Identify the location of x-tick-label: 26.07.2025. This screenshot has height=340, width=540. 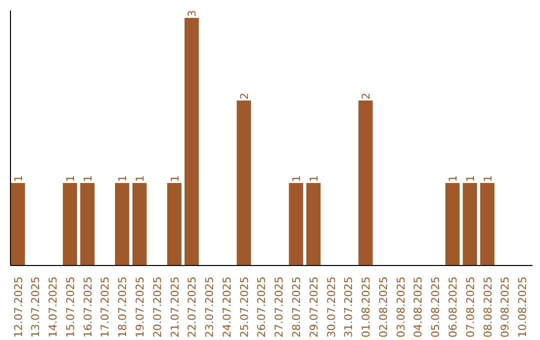
(261, 307).